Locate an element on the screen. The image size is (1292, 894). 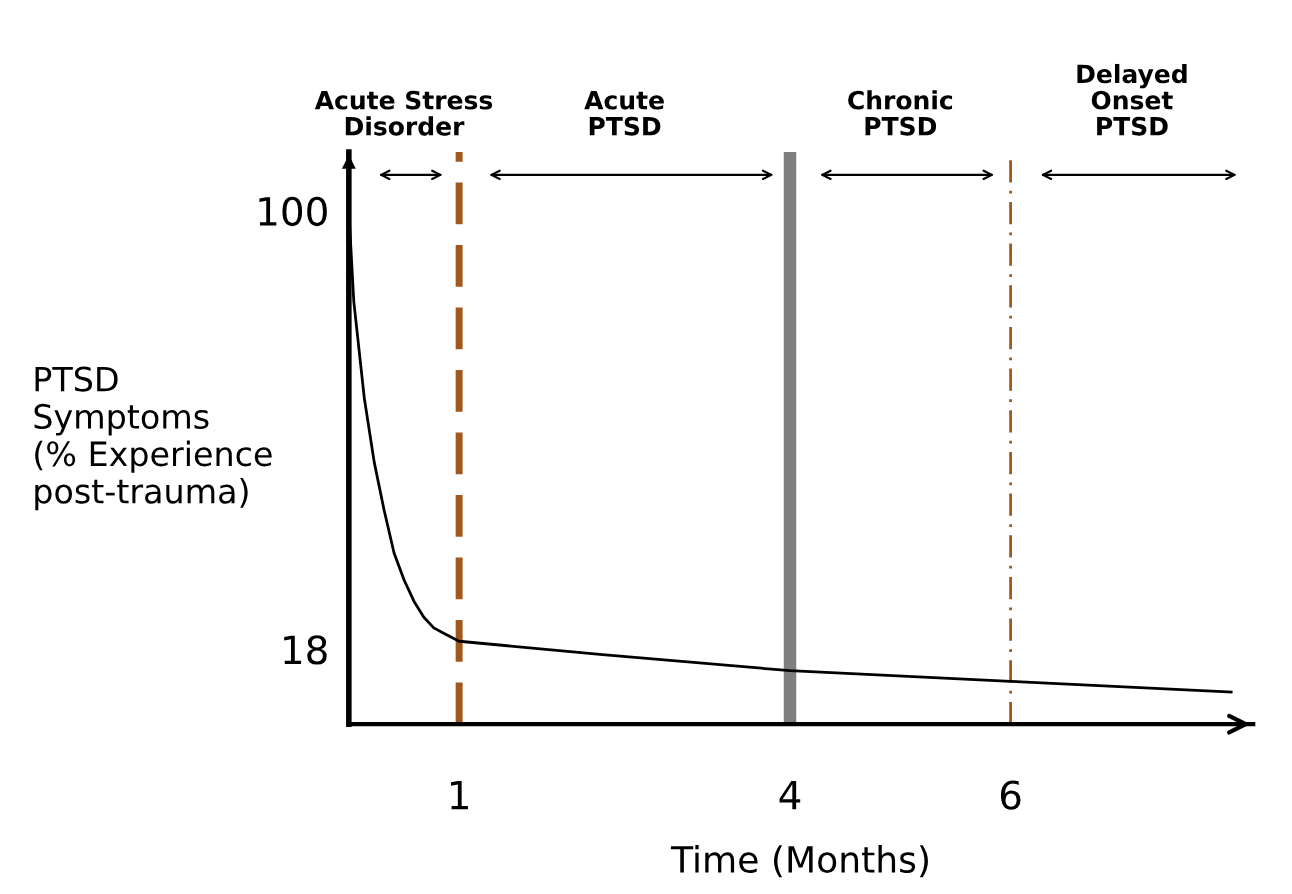
text: Acute Stress Disorder is located at coordinates (403, 113).